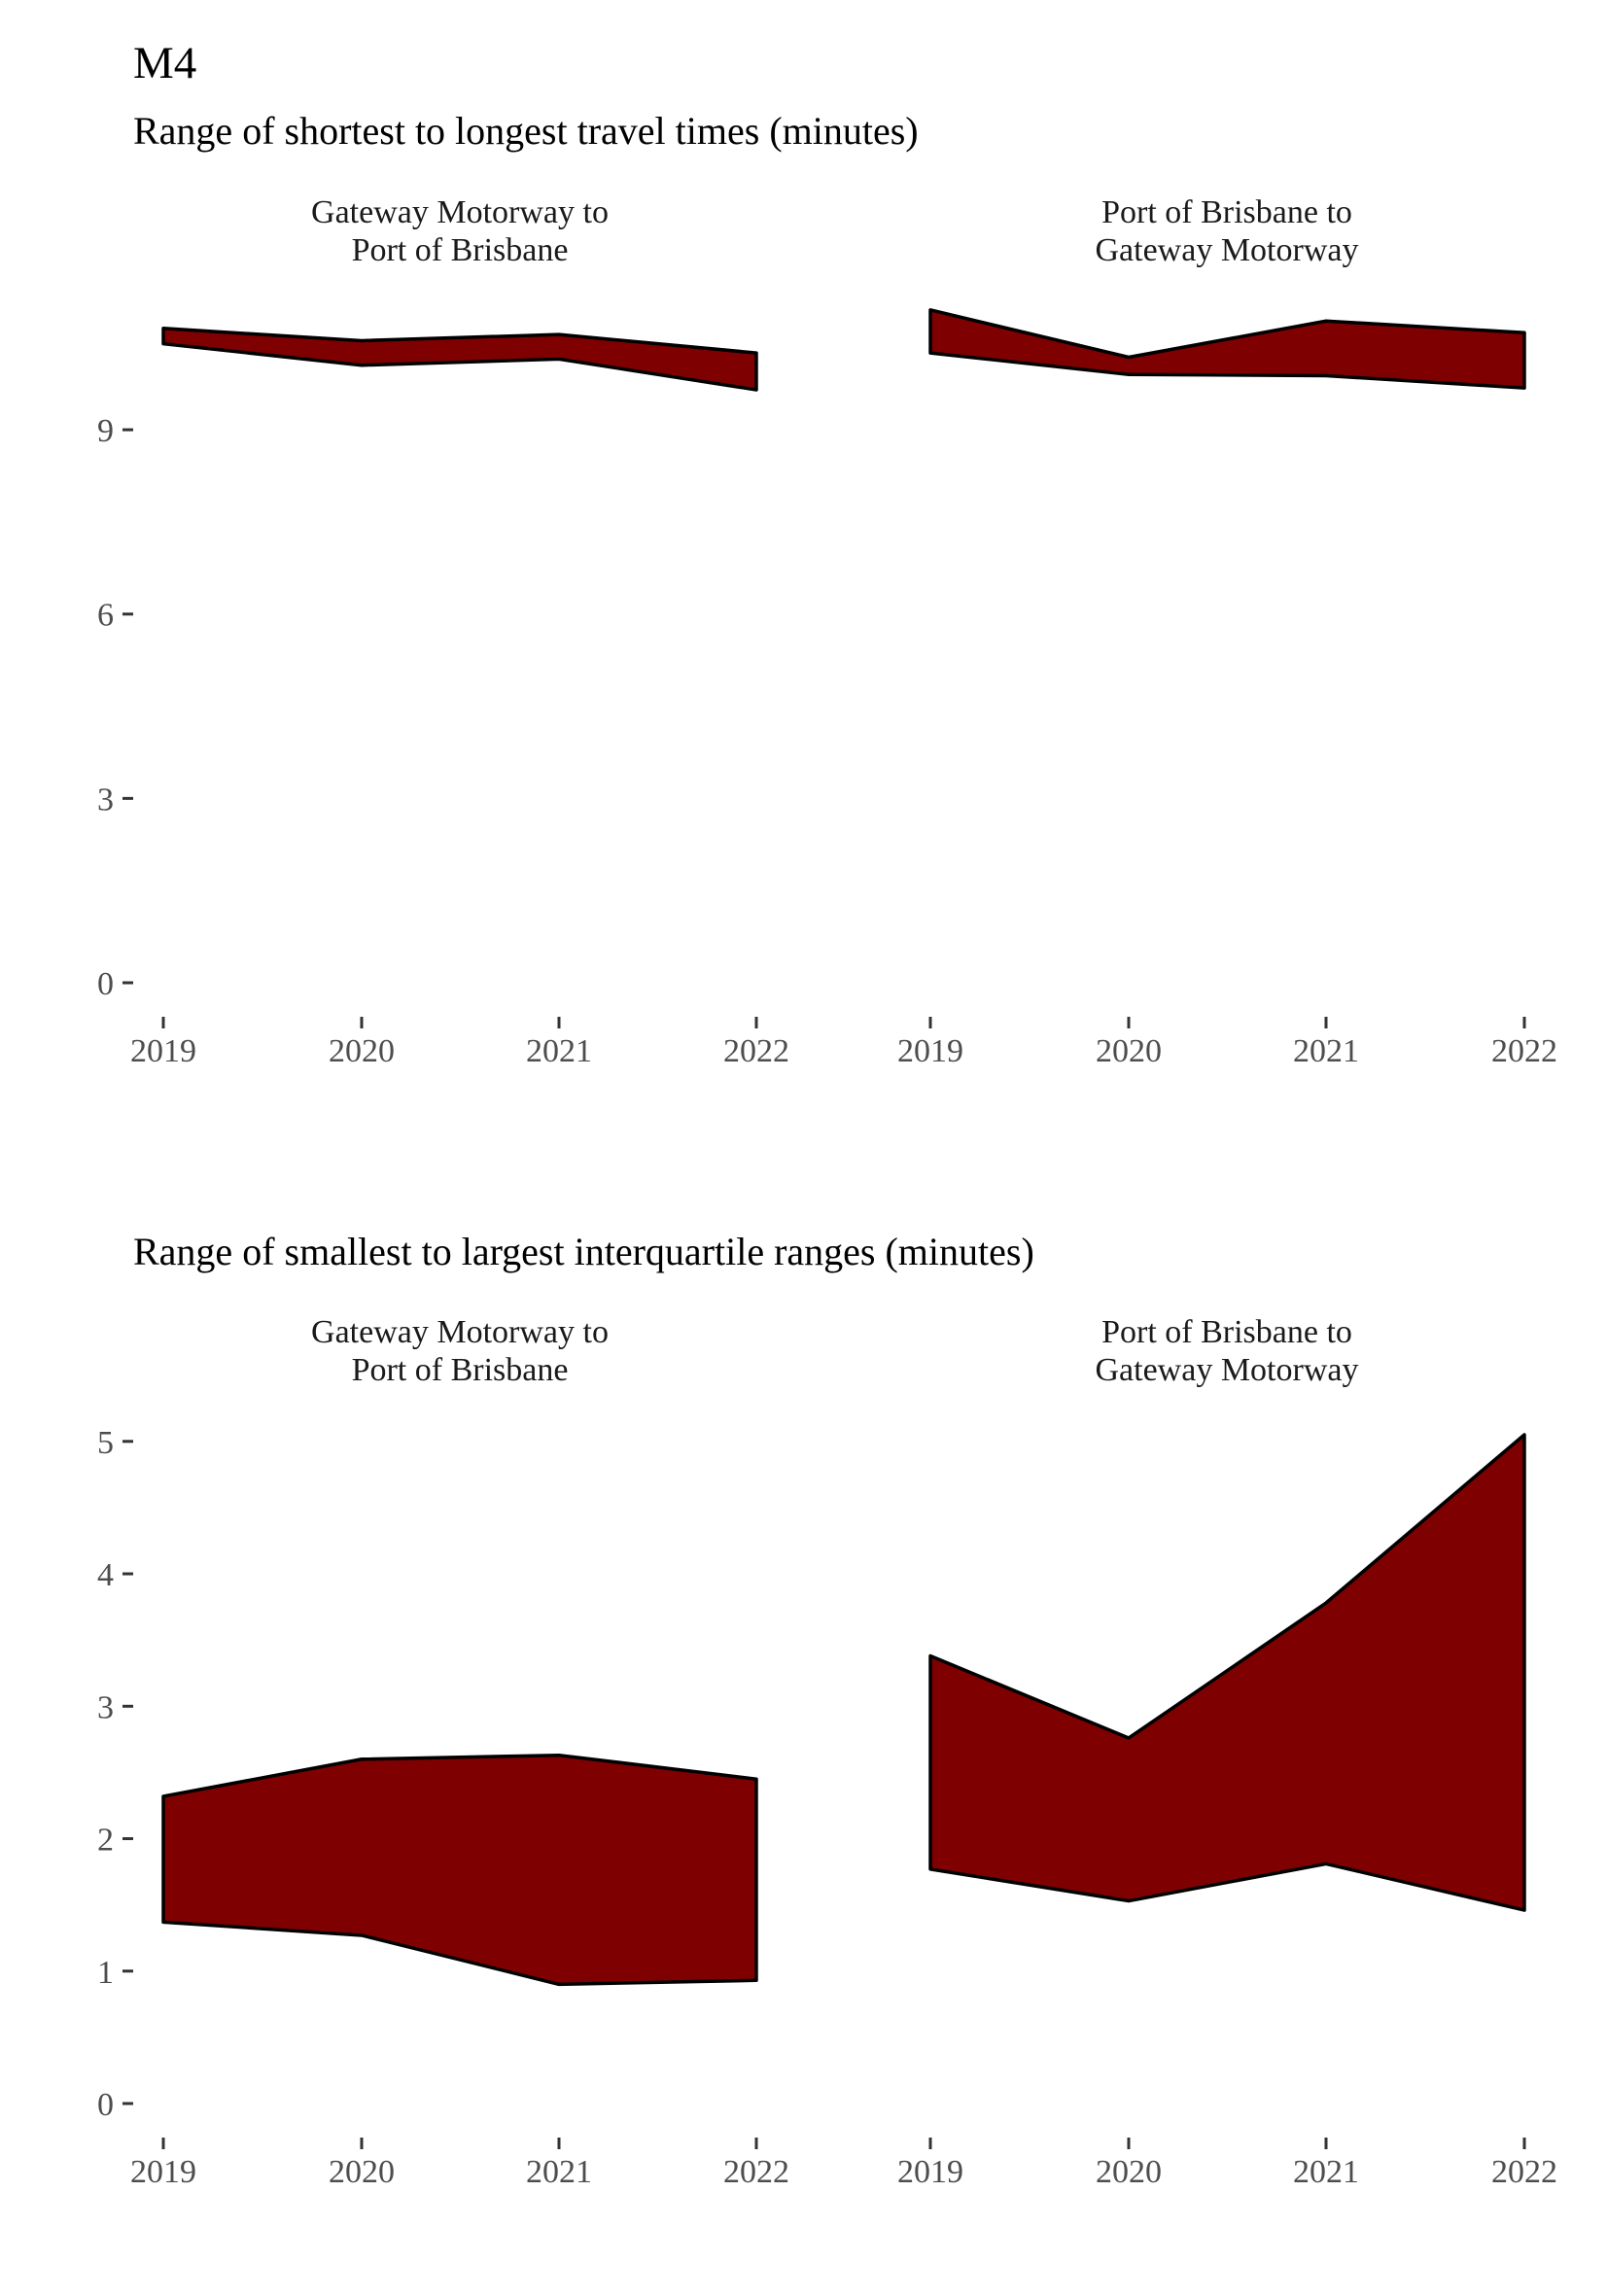  Describe the element at coordinates (105, 1841) in the screenshot. I see `y-tick-label: 2` at that location.